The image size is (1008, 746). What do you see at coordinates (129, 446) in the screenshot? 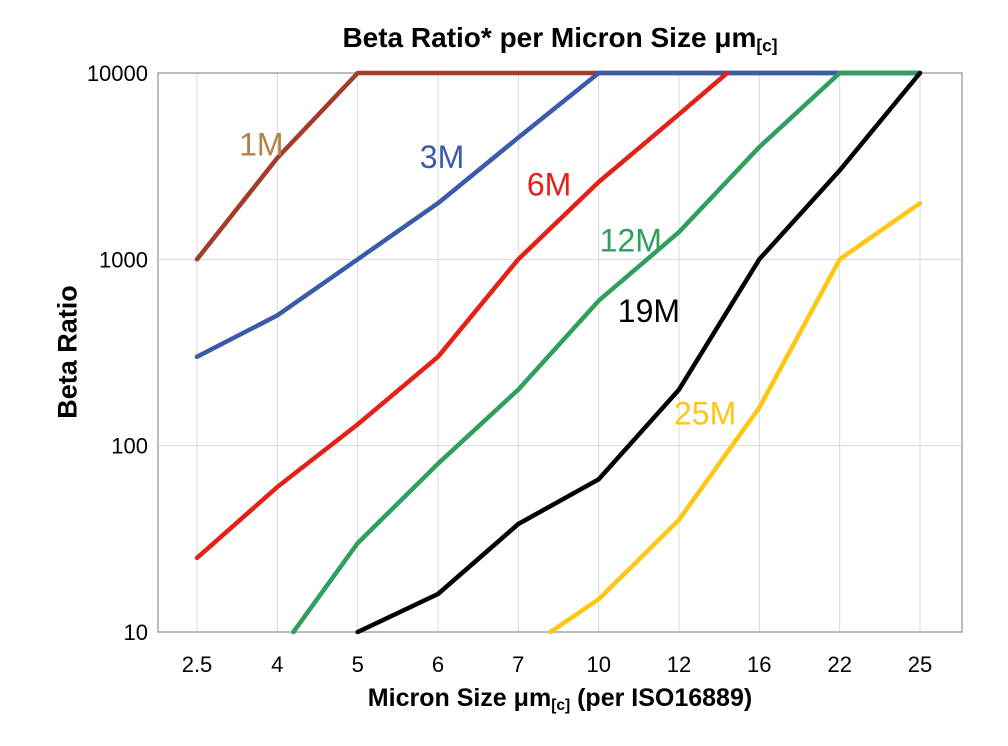
I see `y-tick-100: 100` at bounding box center [129, 446].